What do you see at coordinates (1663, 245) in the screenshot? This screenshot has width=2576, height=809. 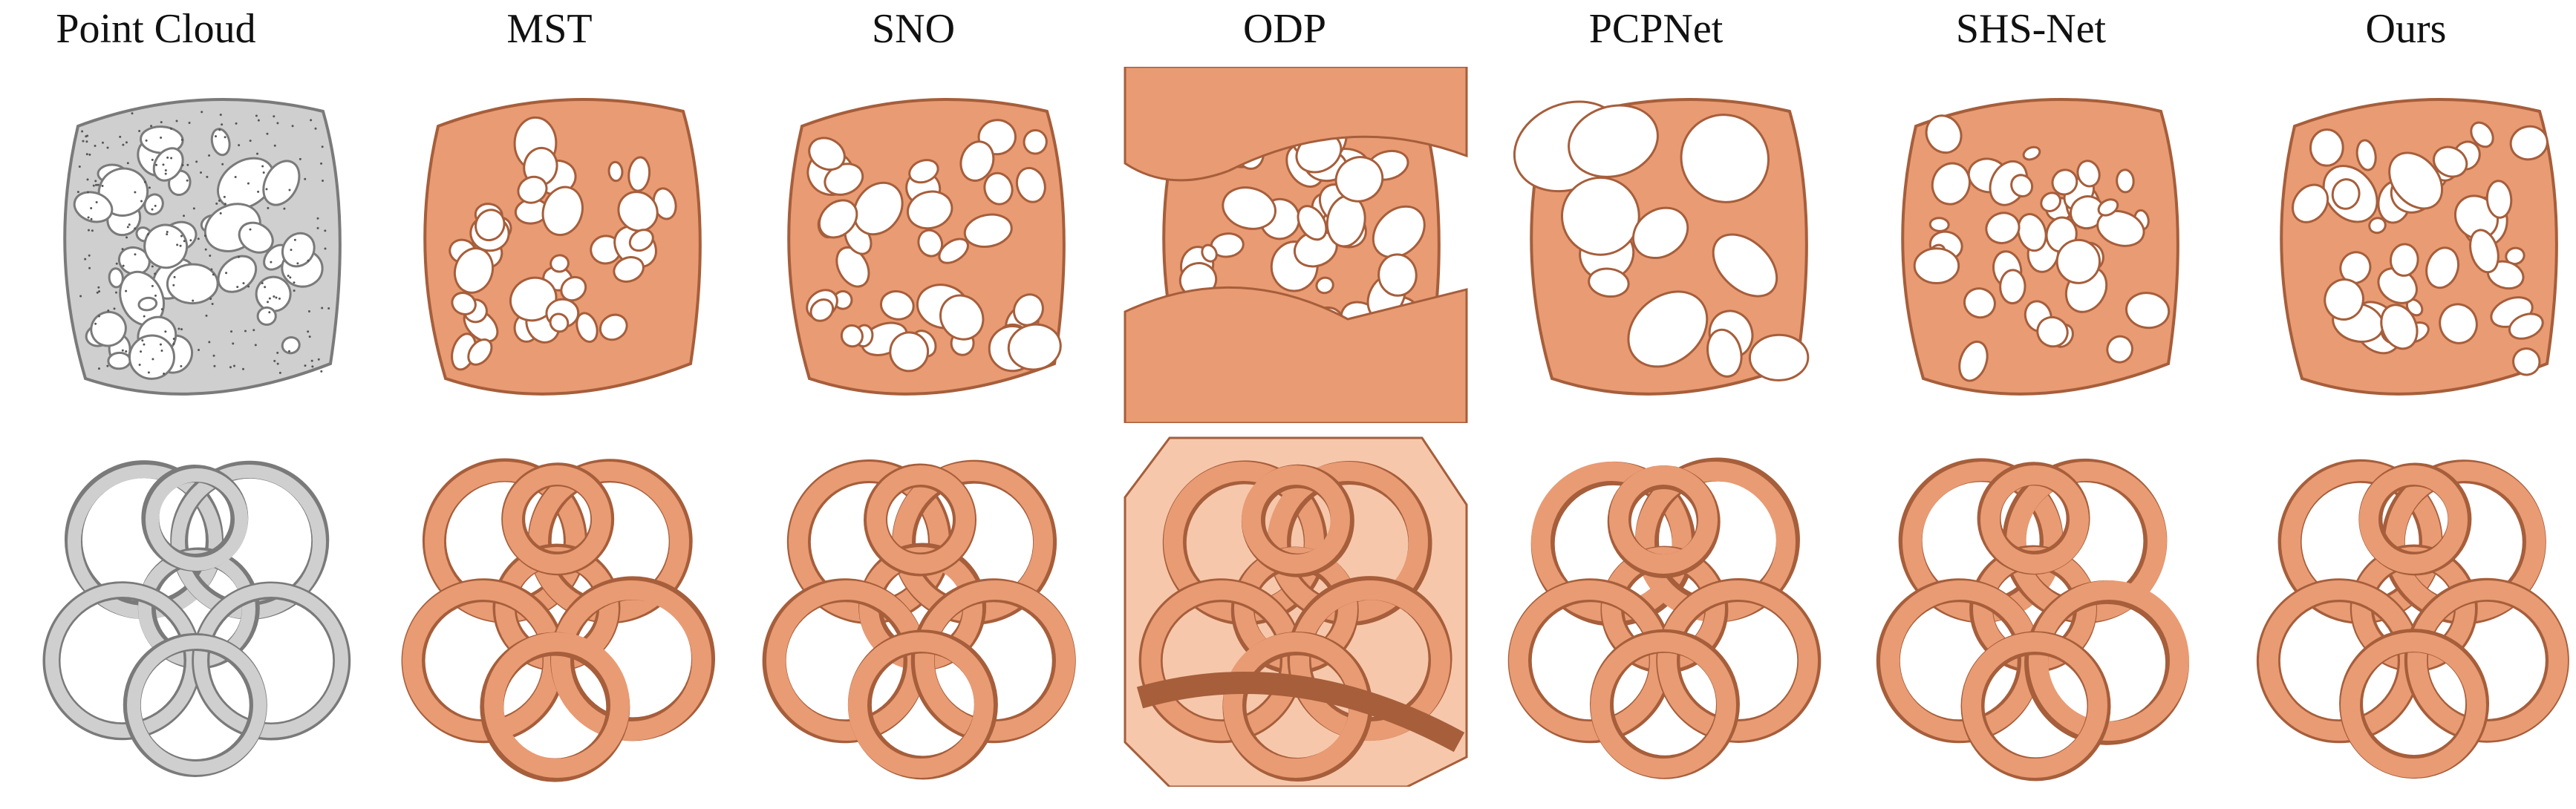 I see `voronoi-cage-model-pcpnet-render` at bounding box center [1663, 245].